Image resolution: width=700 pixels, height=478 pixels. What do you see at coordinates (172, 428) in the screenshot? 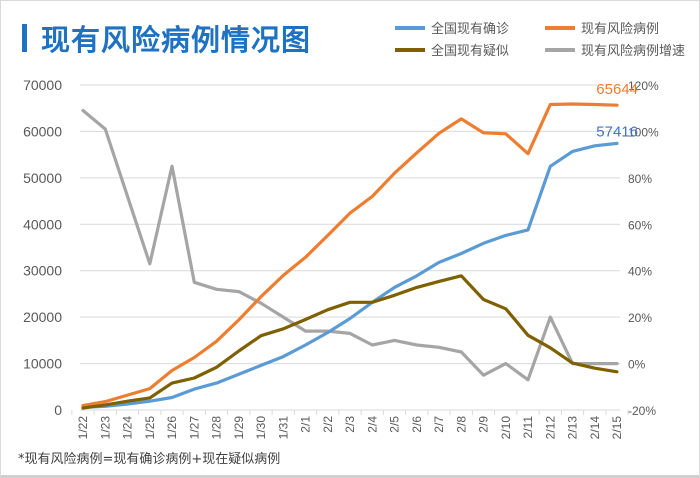
I see `x-tick-label: 1/26` at bounding box center [172, 428].